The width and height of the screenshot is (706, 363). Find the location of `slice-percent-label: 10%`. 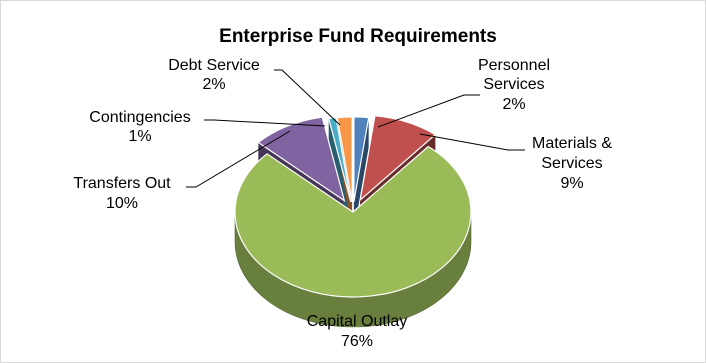

slice-percent-label: 10% is located at coordinates (122, 203).